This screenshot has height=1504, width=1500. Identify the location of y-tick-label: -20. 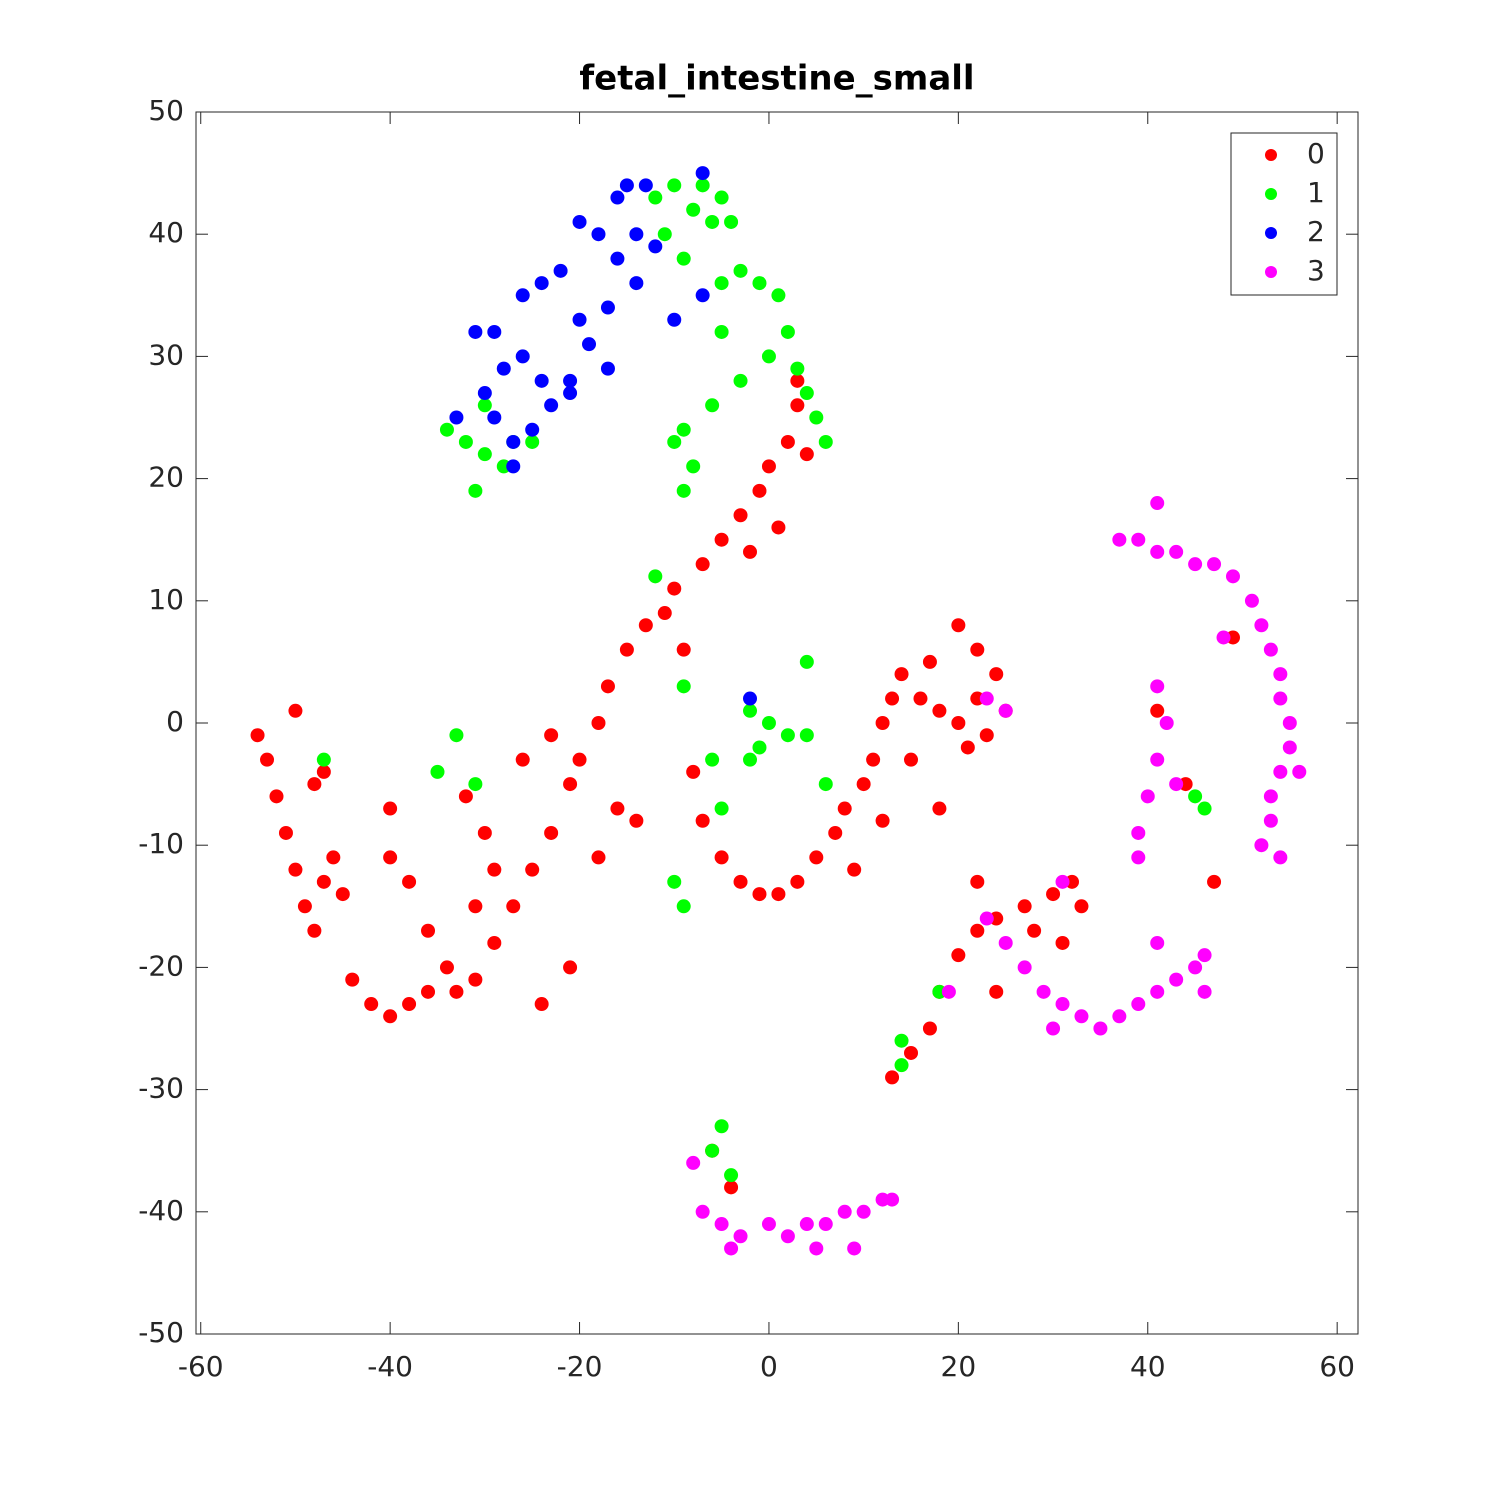
(161, 965).